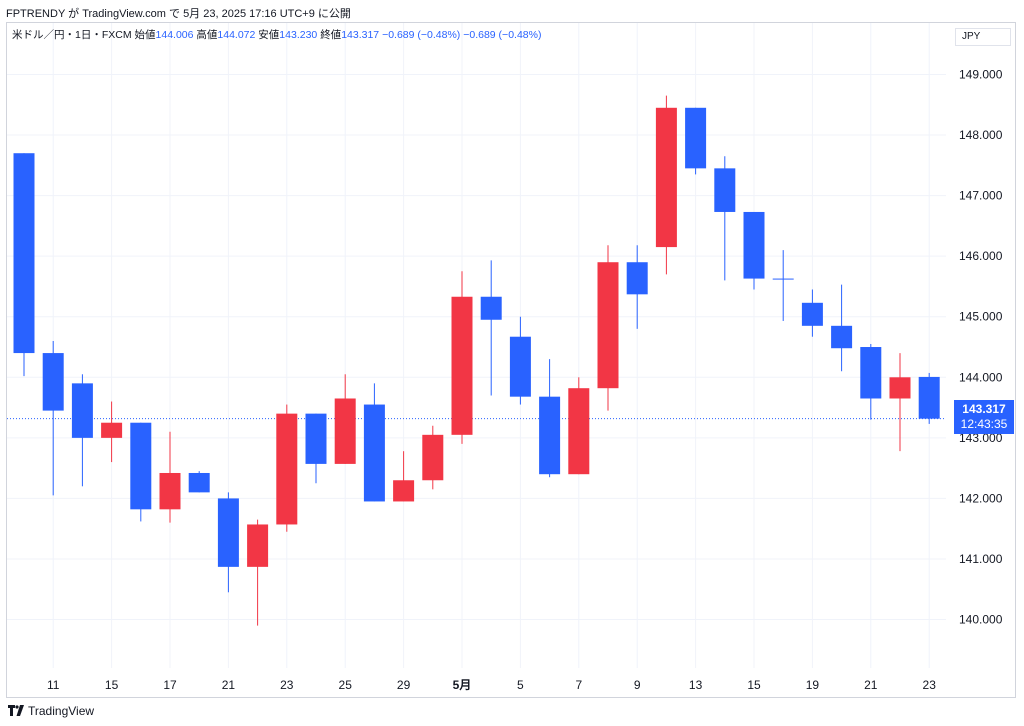  I want to click on y-tick-label: 145.000, so click(981, 317).